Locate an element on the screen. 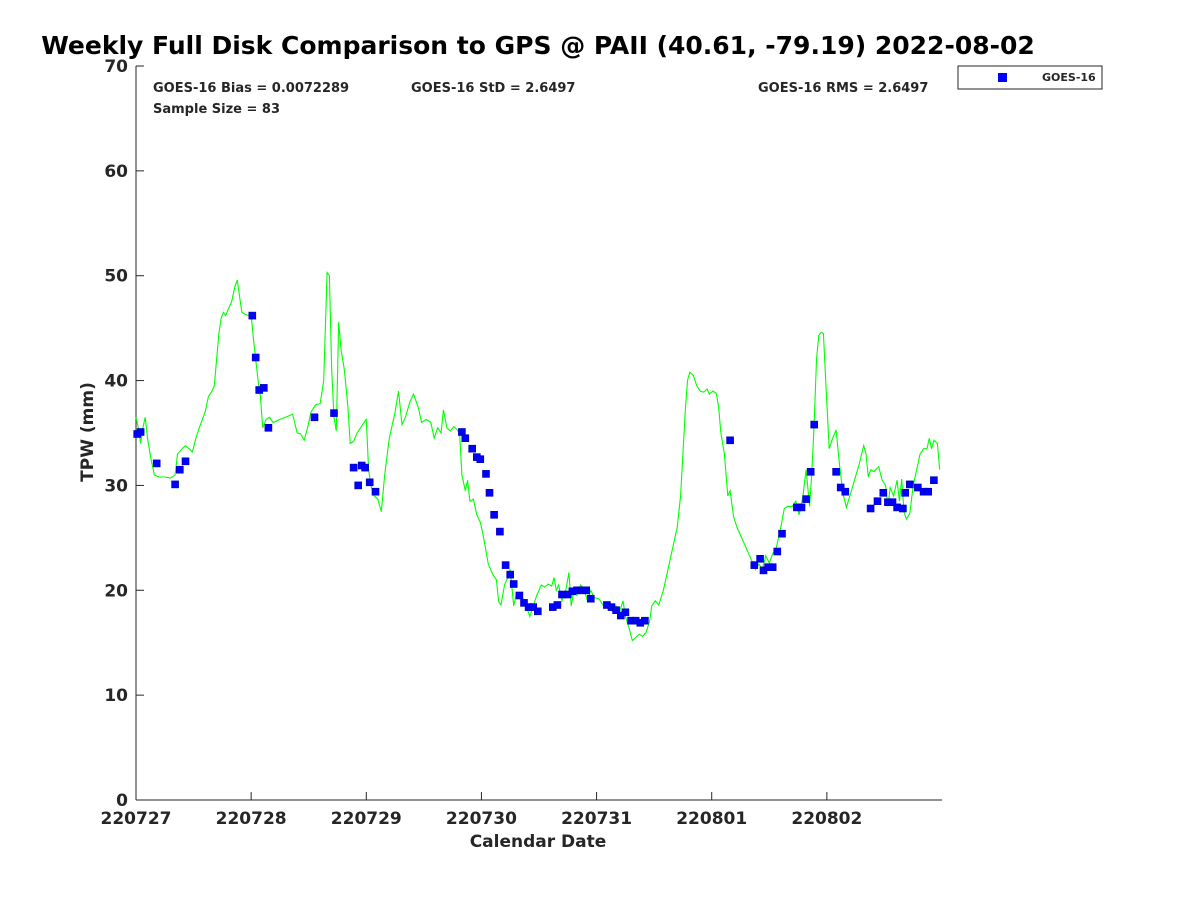  legend-box is located at coordinates (1030, 77).